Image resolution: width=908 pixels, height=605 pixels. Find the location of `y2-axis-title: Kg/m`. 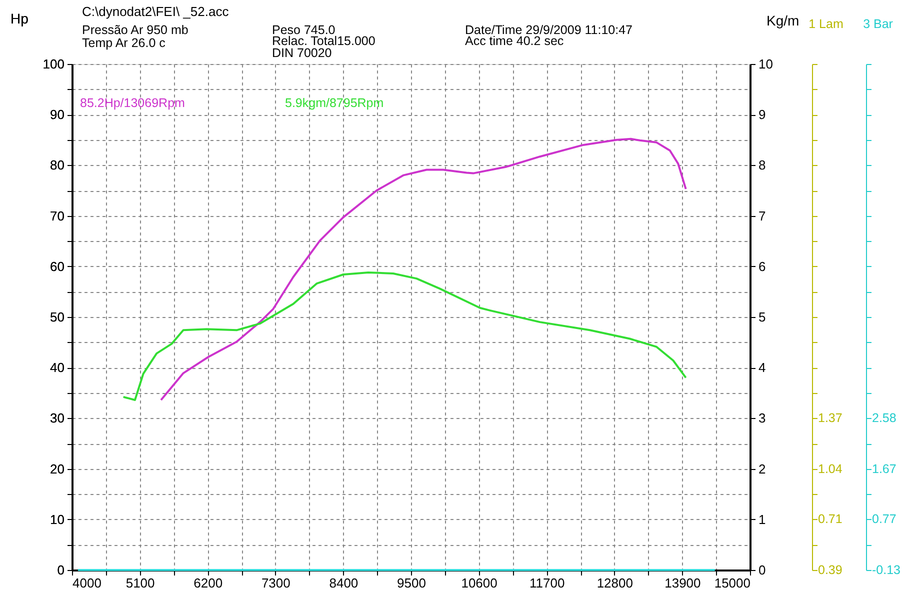

y2-axis-title: Kg/m is located at coordinates (783, 20).